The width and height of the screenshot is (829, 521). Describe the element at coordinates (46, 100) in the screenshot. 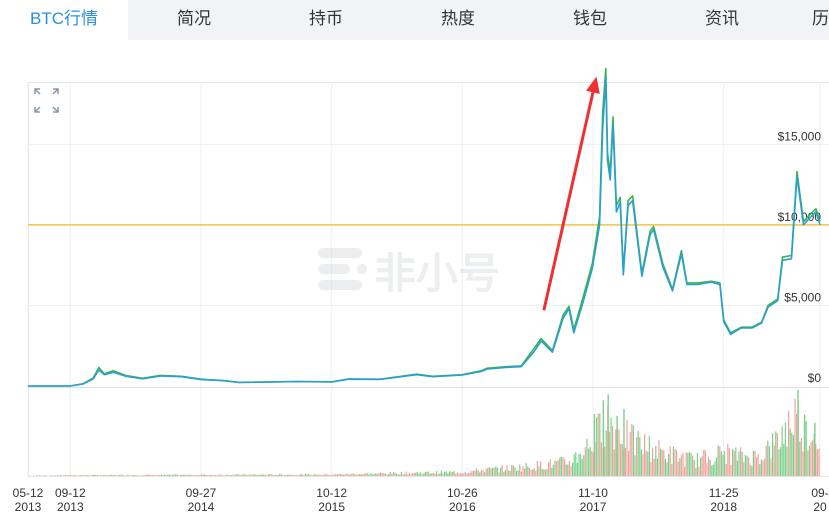

I see `expand-icon` at that location.